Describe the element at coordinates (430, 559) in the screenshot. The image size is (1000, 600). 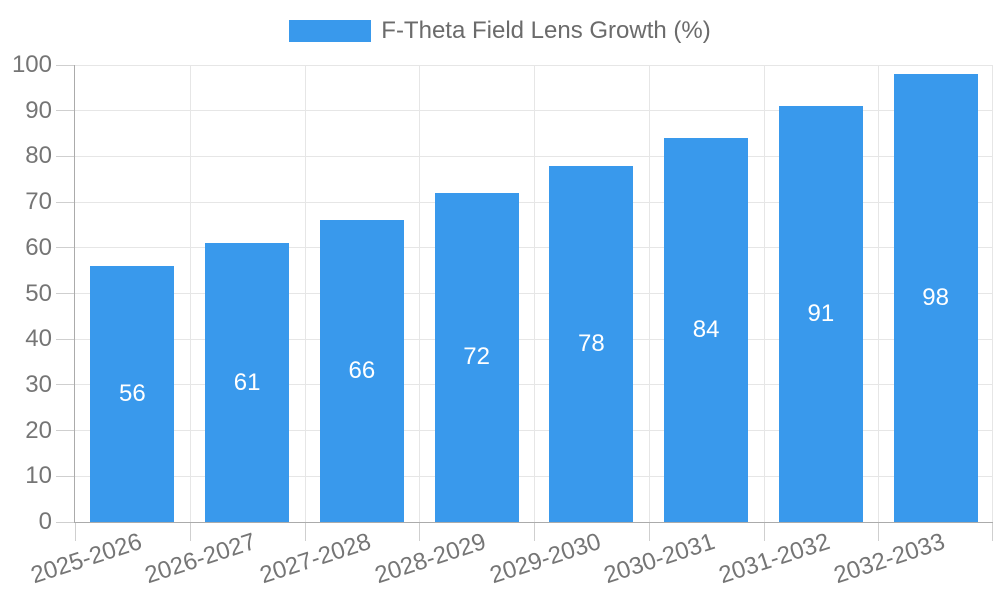
I see `x-tick-label: 2028-2029` at that location.